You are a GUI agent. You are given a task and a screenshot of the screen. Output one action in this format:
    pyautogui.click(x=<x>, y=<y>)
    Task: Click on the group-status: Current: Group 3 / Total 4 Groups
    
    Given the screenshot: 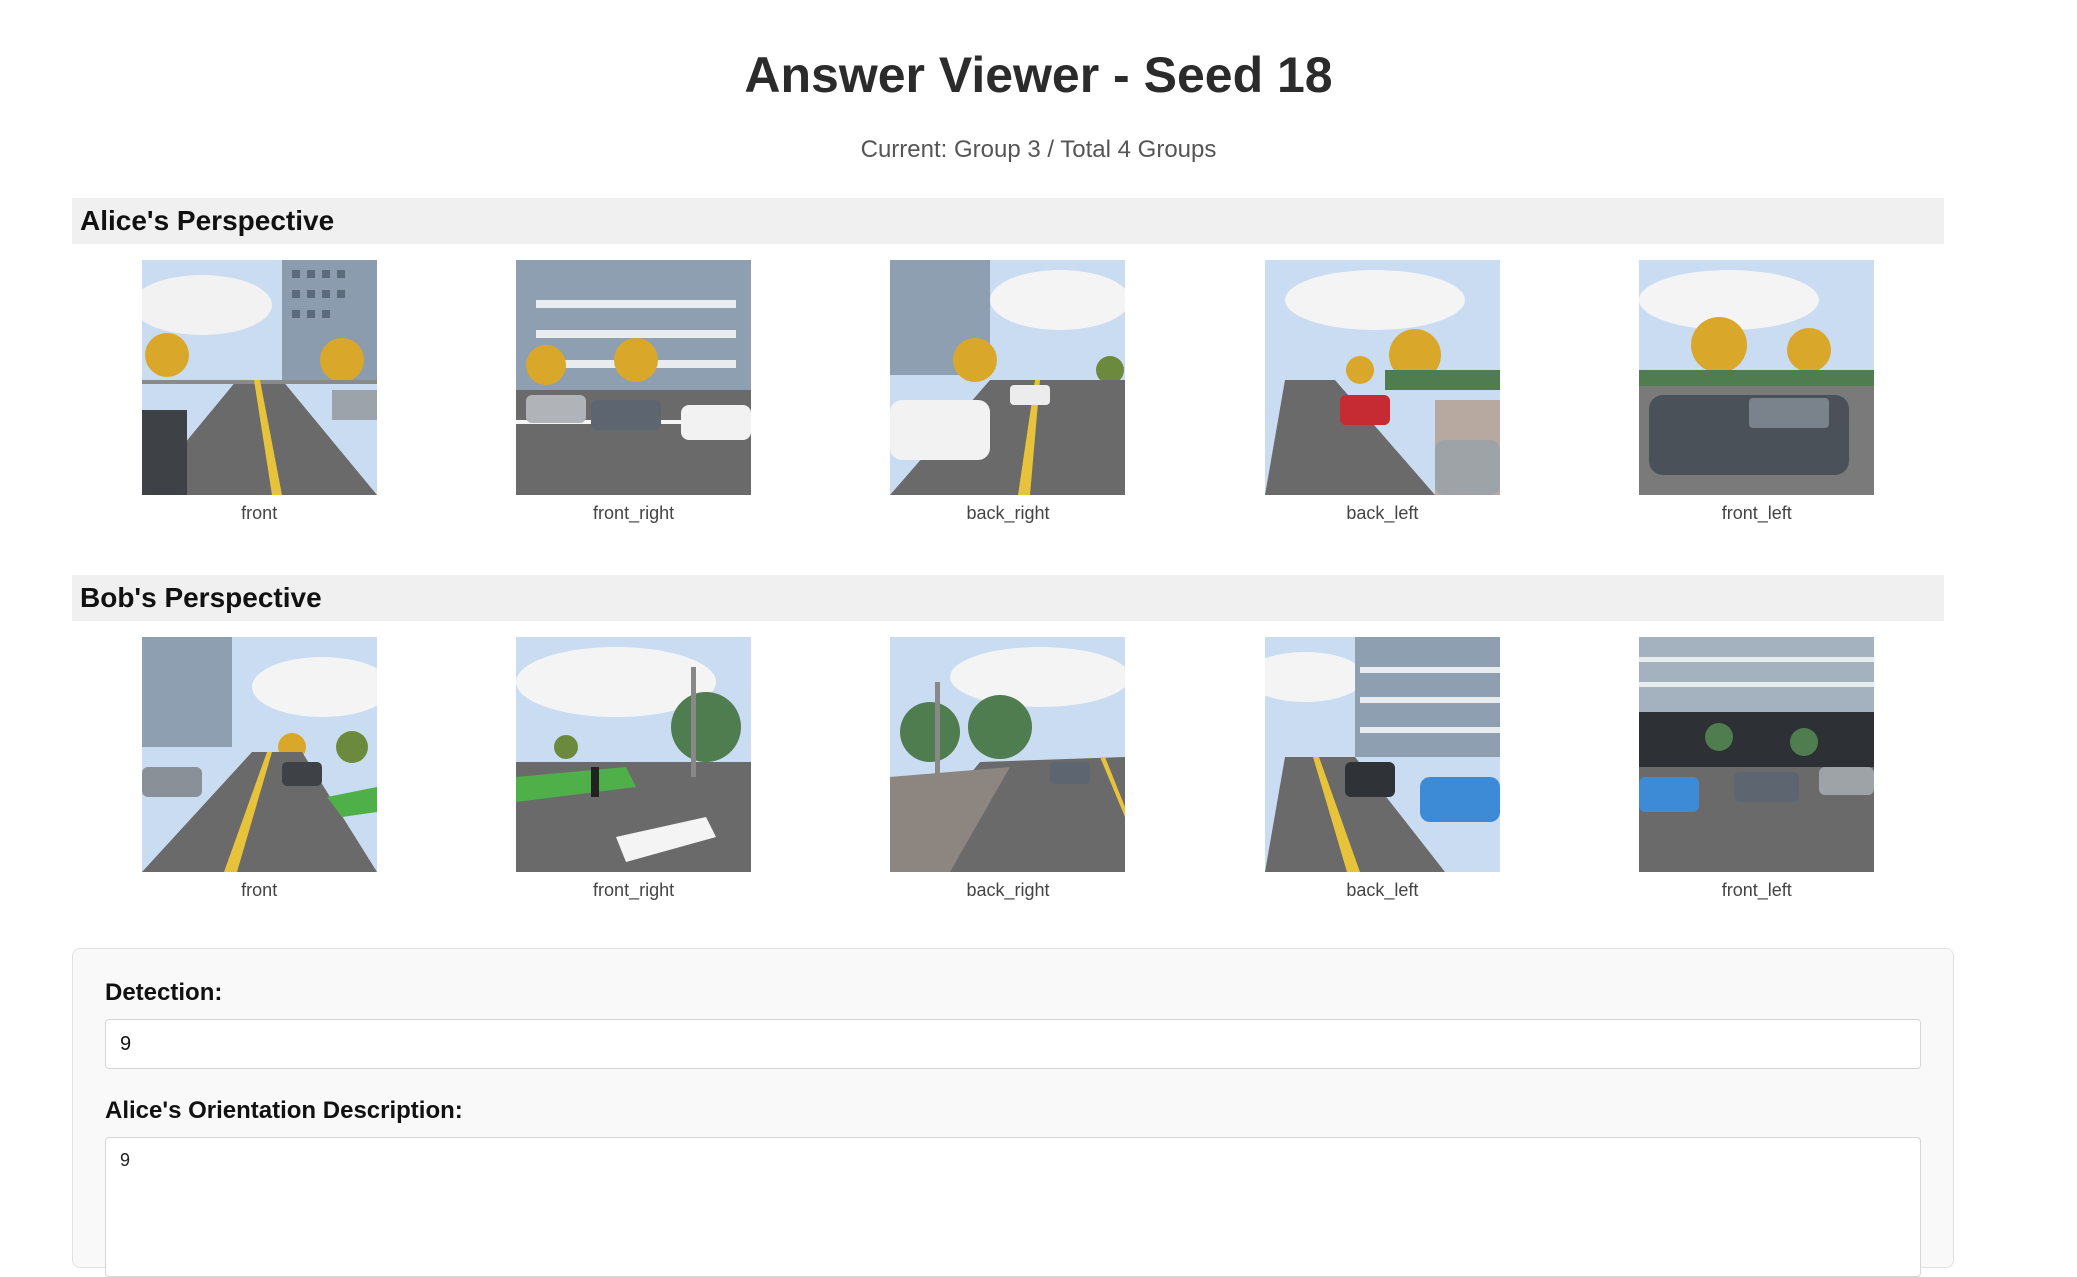 What is the action you would take?
    pyautogui.click(x=1038, y=149)
    